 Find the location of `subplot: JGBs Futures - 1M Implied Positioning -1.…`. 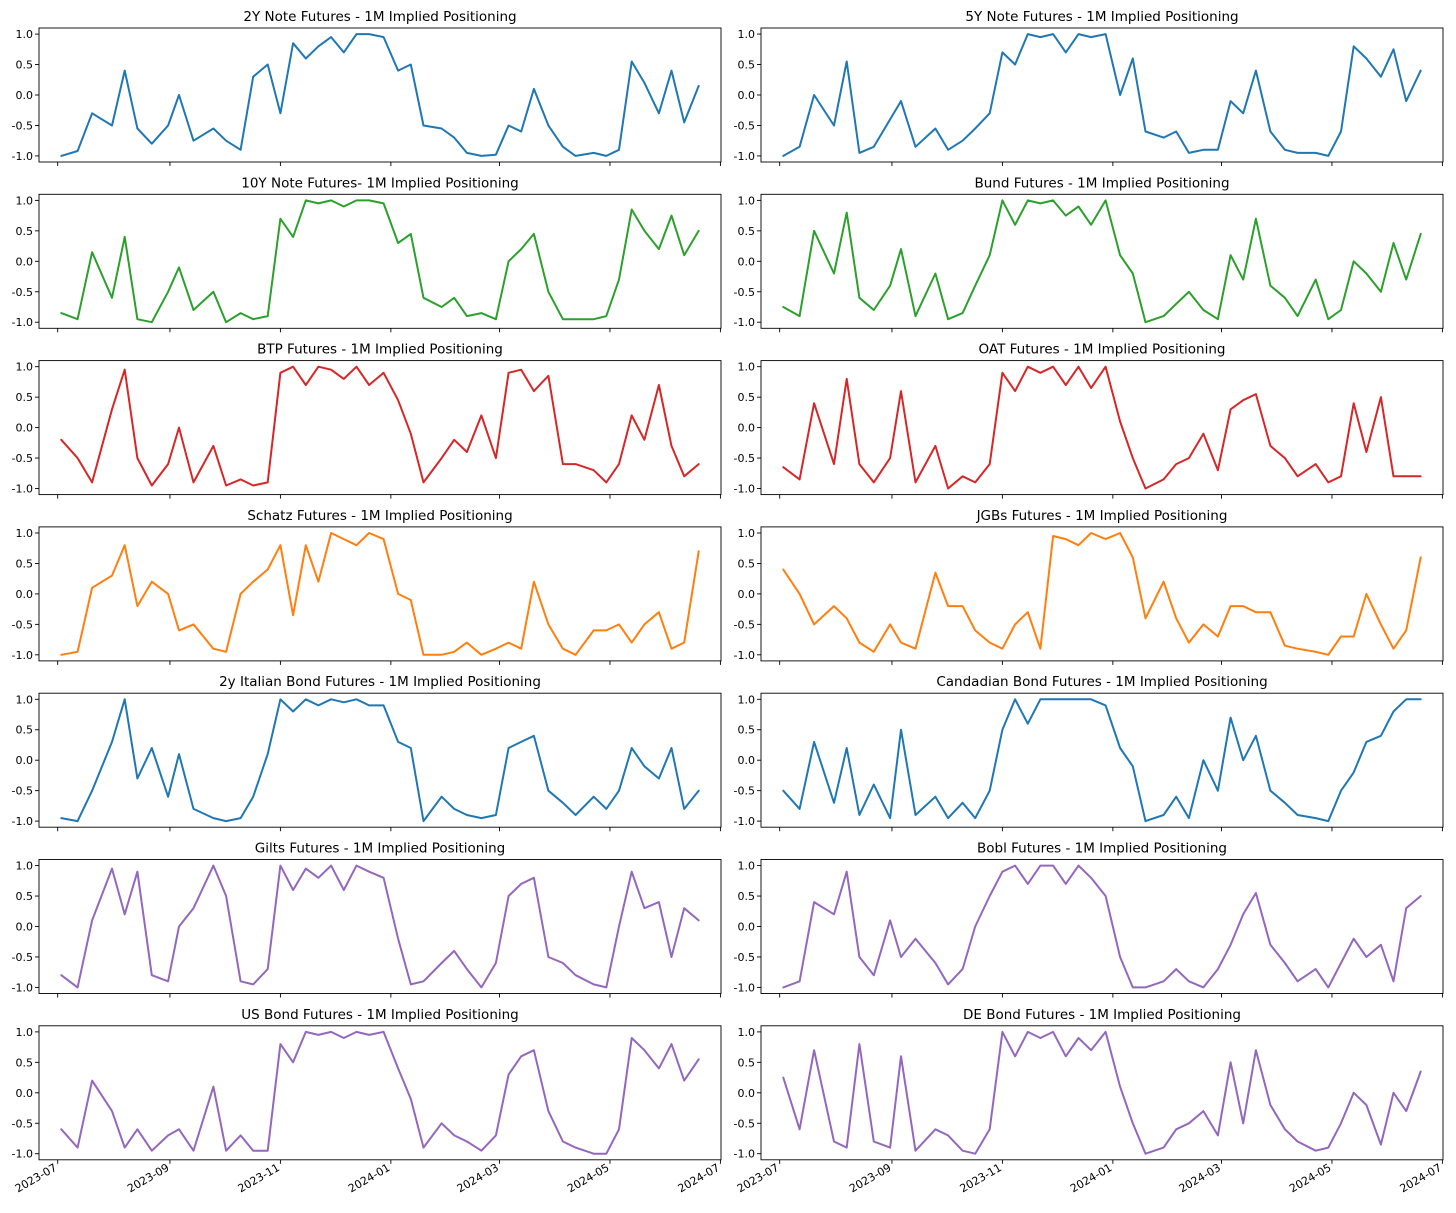

subplot: JGBs Futures - 1M Implied Positioning -1.… is located at coordinates (1089, 586).